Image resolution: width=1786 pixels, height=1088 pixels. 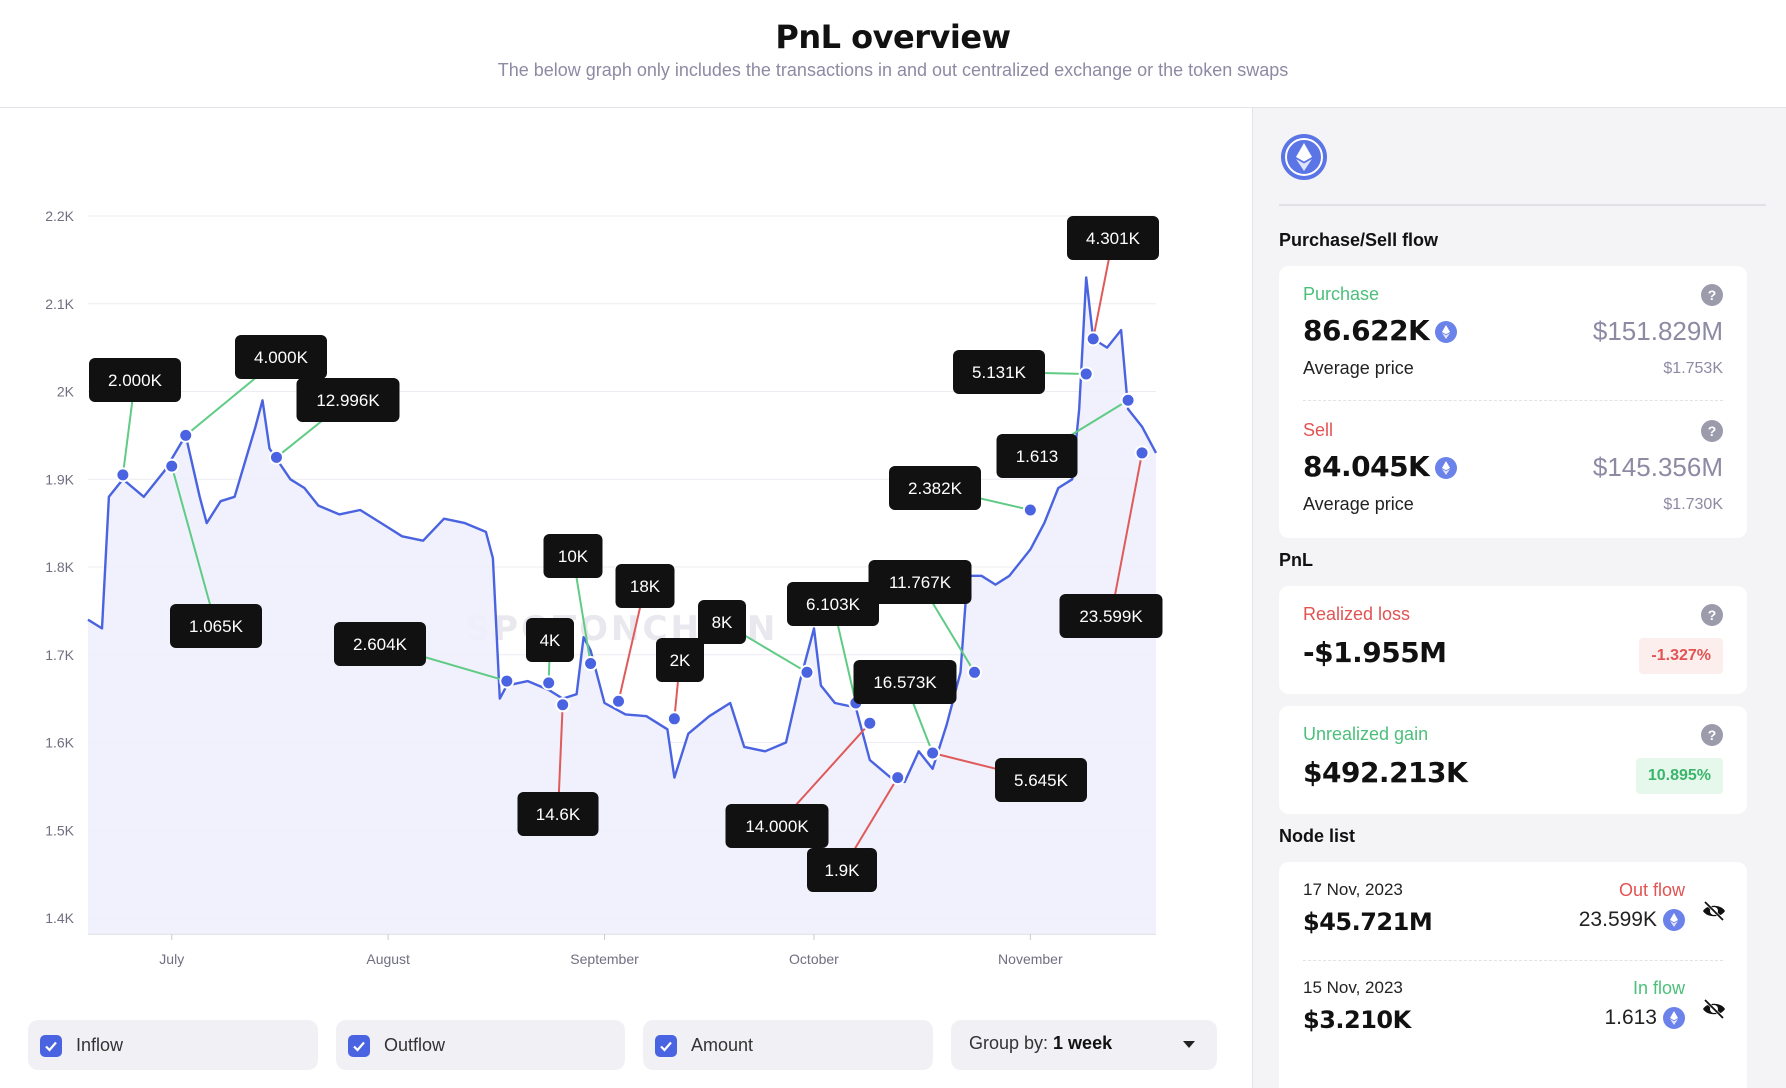 I want to click on list-item: 15 Nov, 2023 In flow $3.210K 1.613, so click(x=1513, y=1011).